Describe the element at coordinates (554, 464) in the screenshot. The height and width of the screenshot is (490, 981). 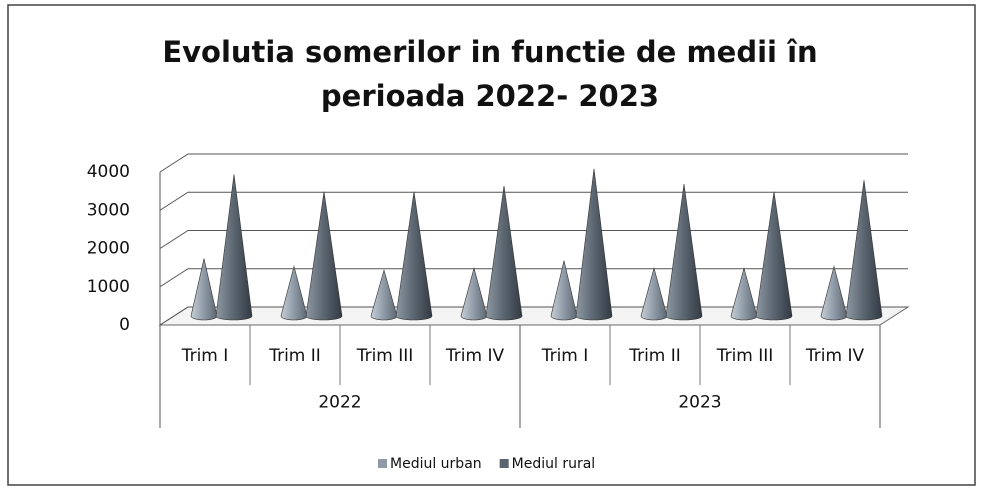
I see `legend-label: Mediul rural` at that location.